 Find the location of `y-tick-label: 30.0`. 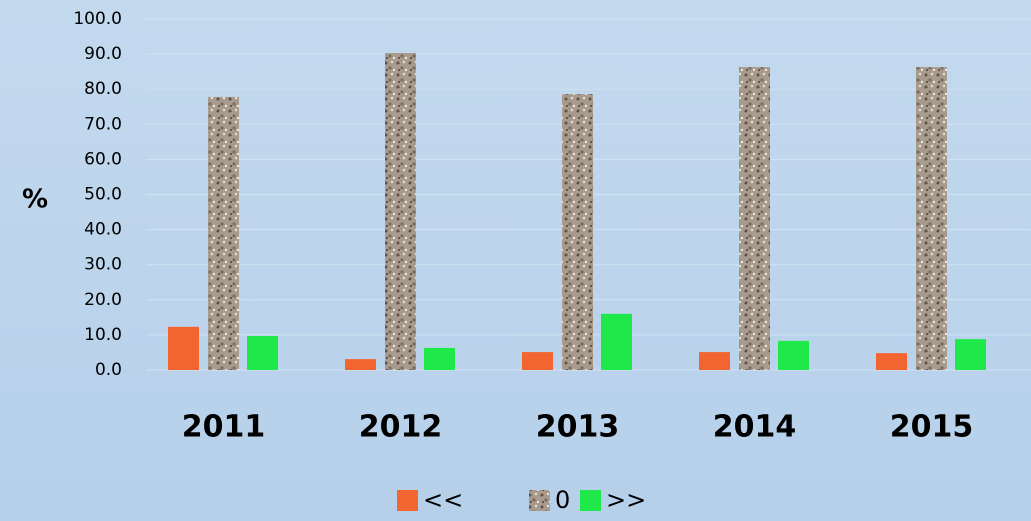

y-tick-label: 30.0 is located at coordinates (103, 265).